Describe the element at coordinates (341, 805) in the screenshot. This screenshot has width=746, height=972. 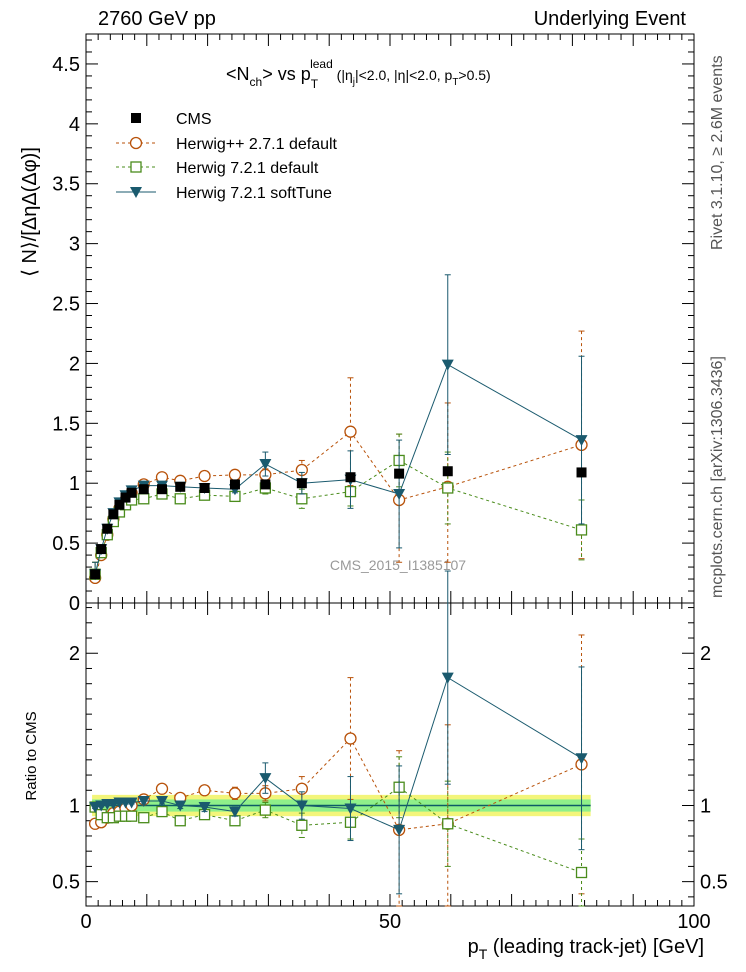
I see `ratio-uncertainty-band` at that location.